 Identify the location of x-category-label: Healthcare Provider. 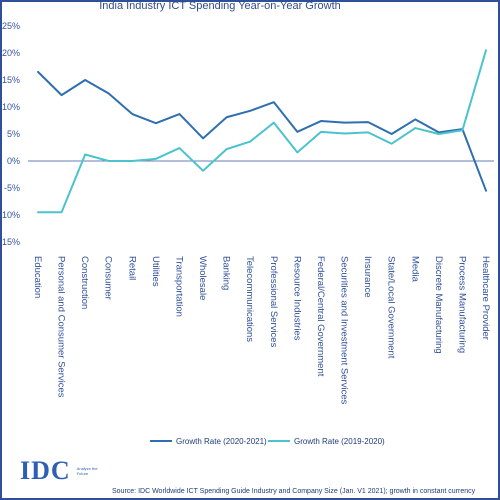
(485, 298).